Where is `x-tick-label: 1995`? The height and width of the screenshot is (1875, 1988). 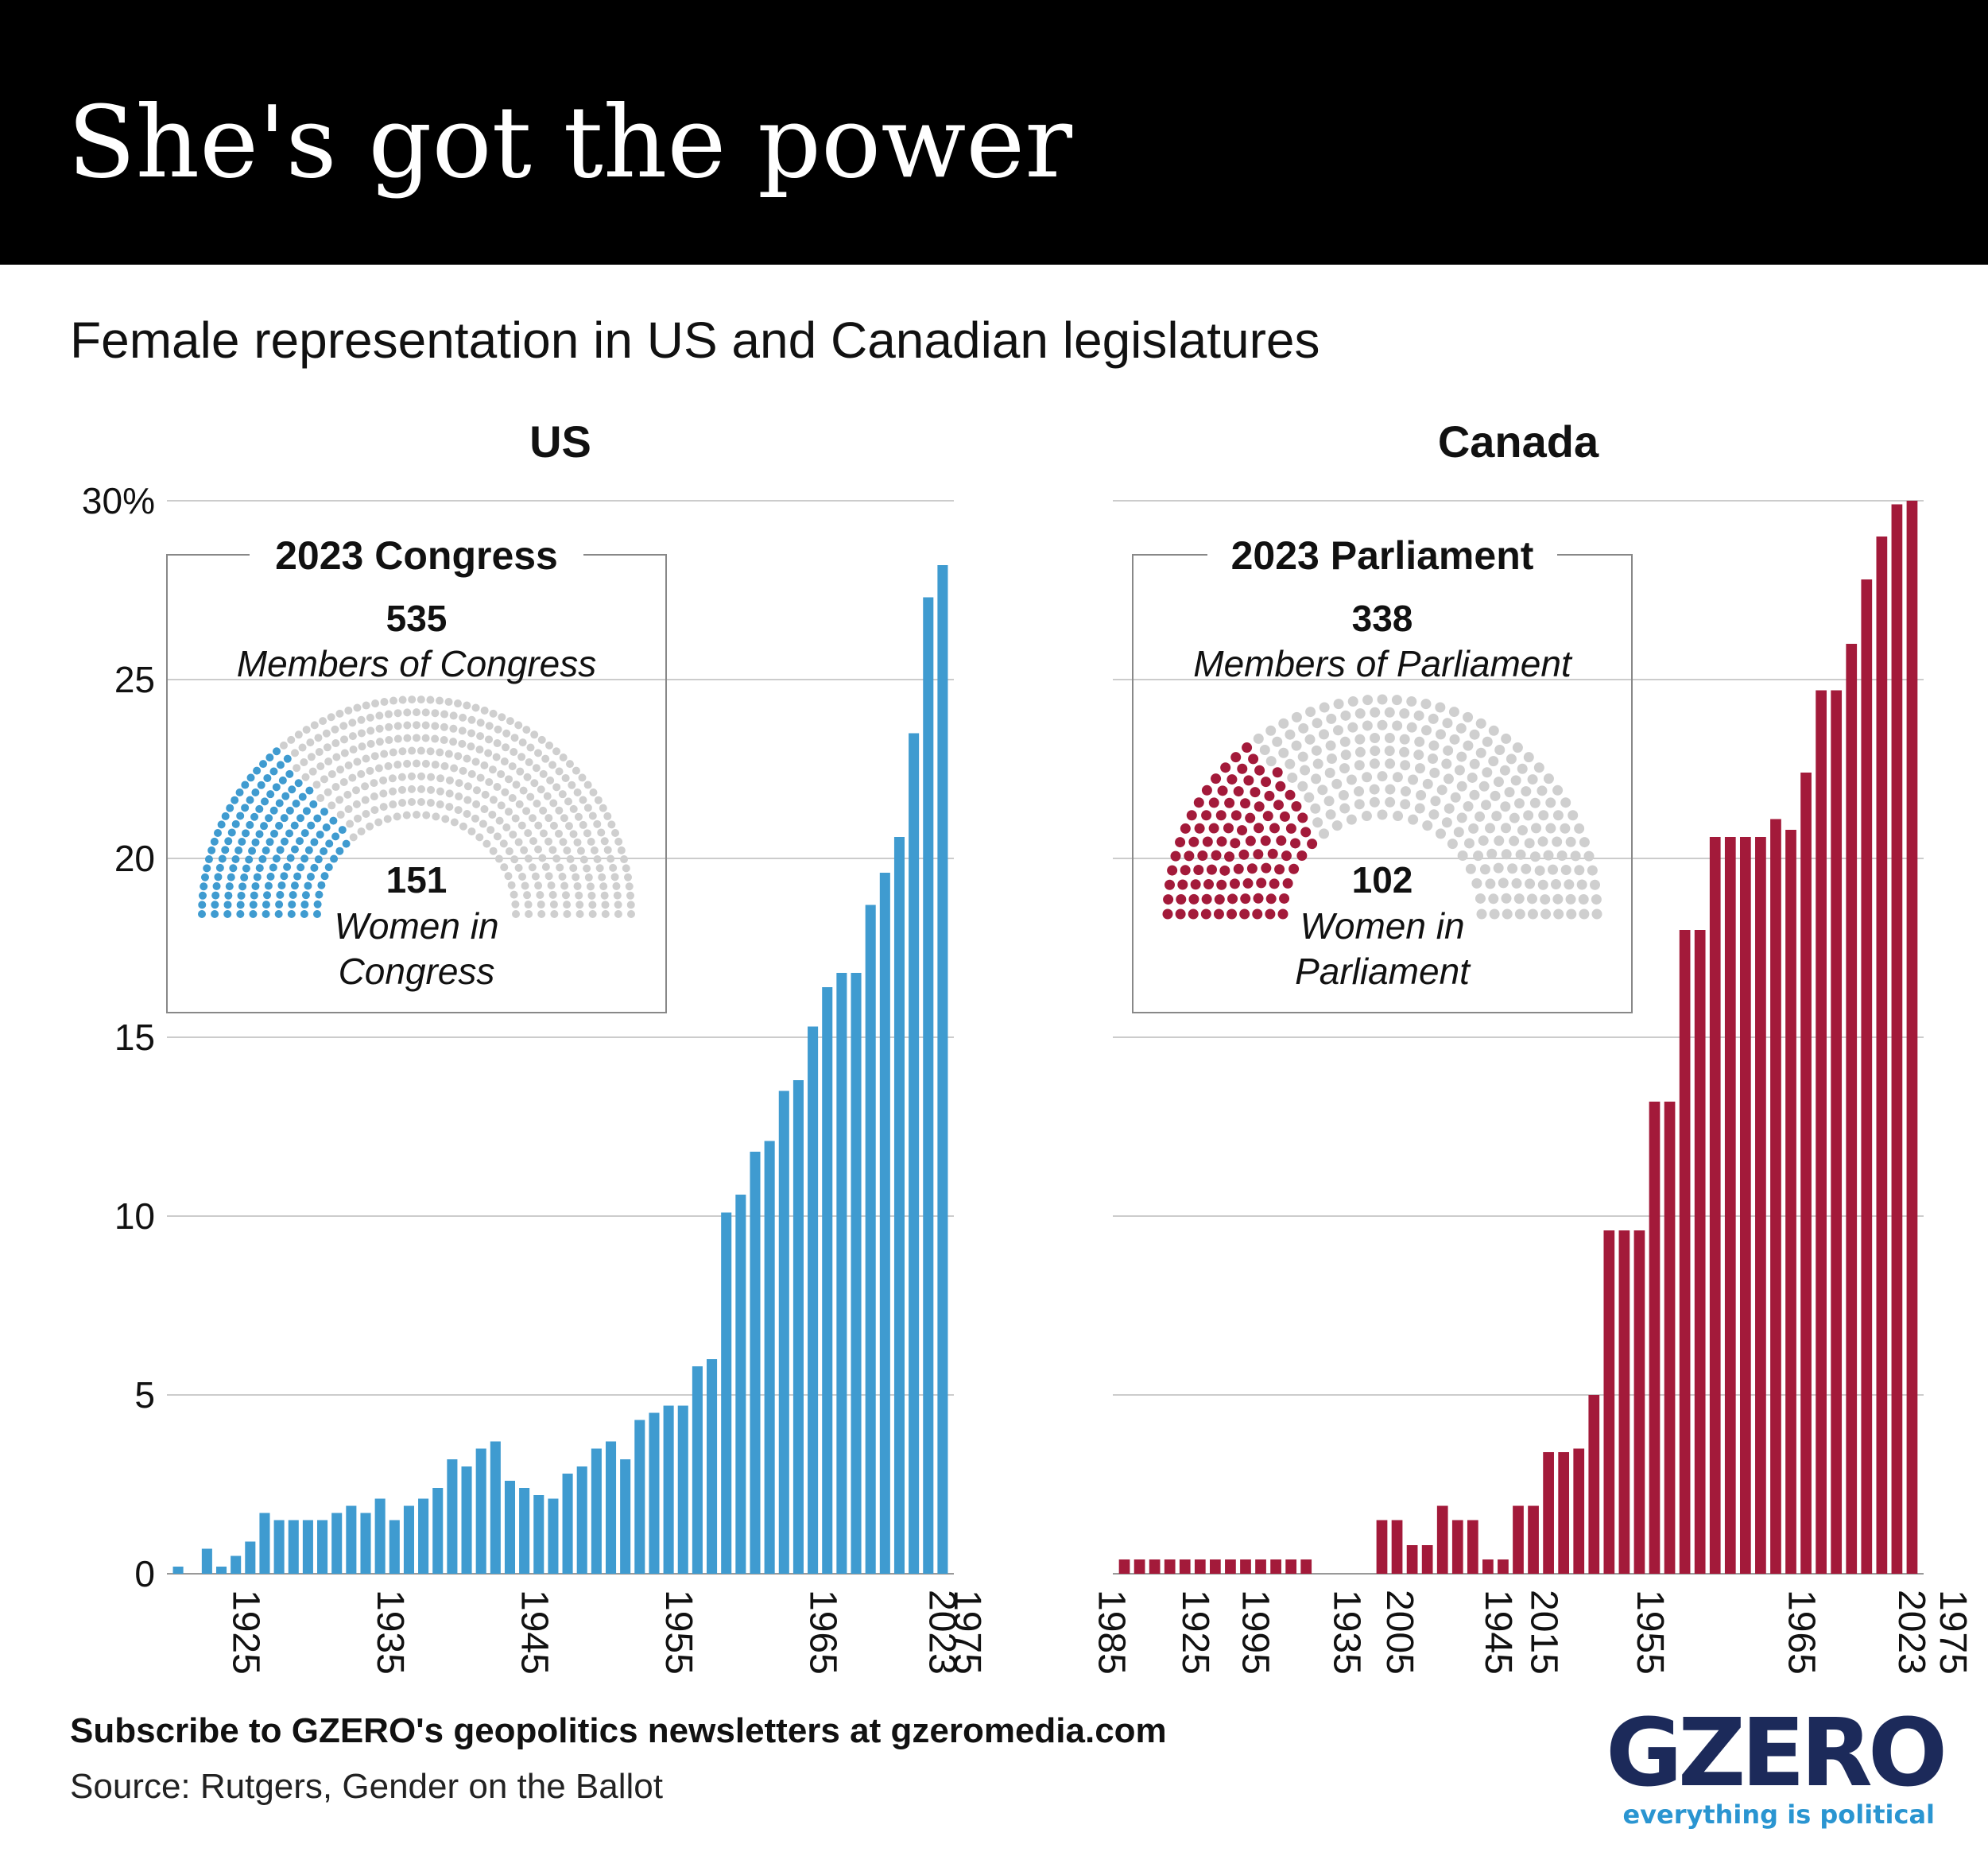
x-tick-label: 1995 is located at coordinates (1255, 1633).